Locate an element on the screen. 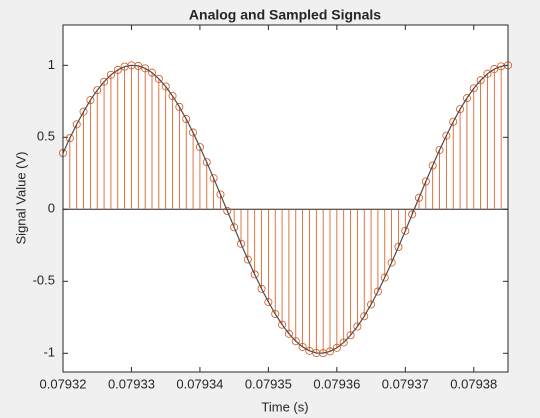  x-tick-label: 0.07936 is located at coordinates (336, 383).